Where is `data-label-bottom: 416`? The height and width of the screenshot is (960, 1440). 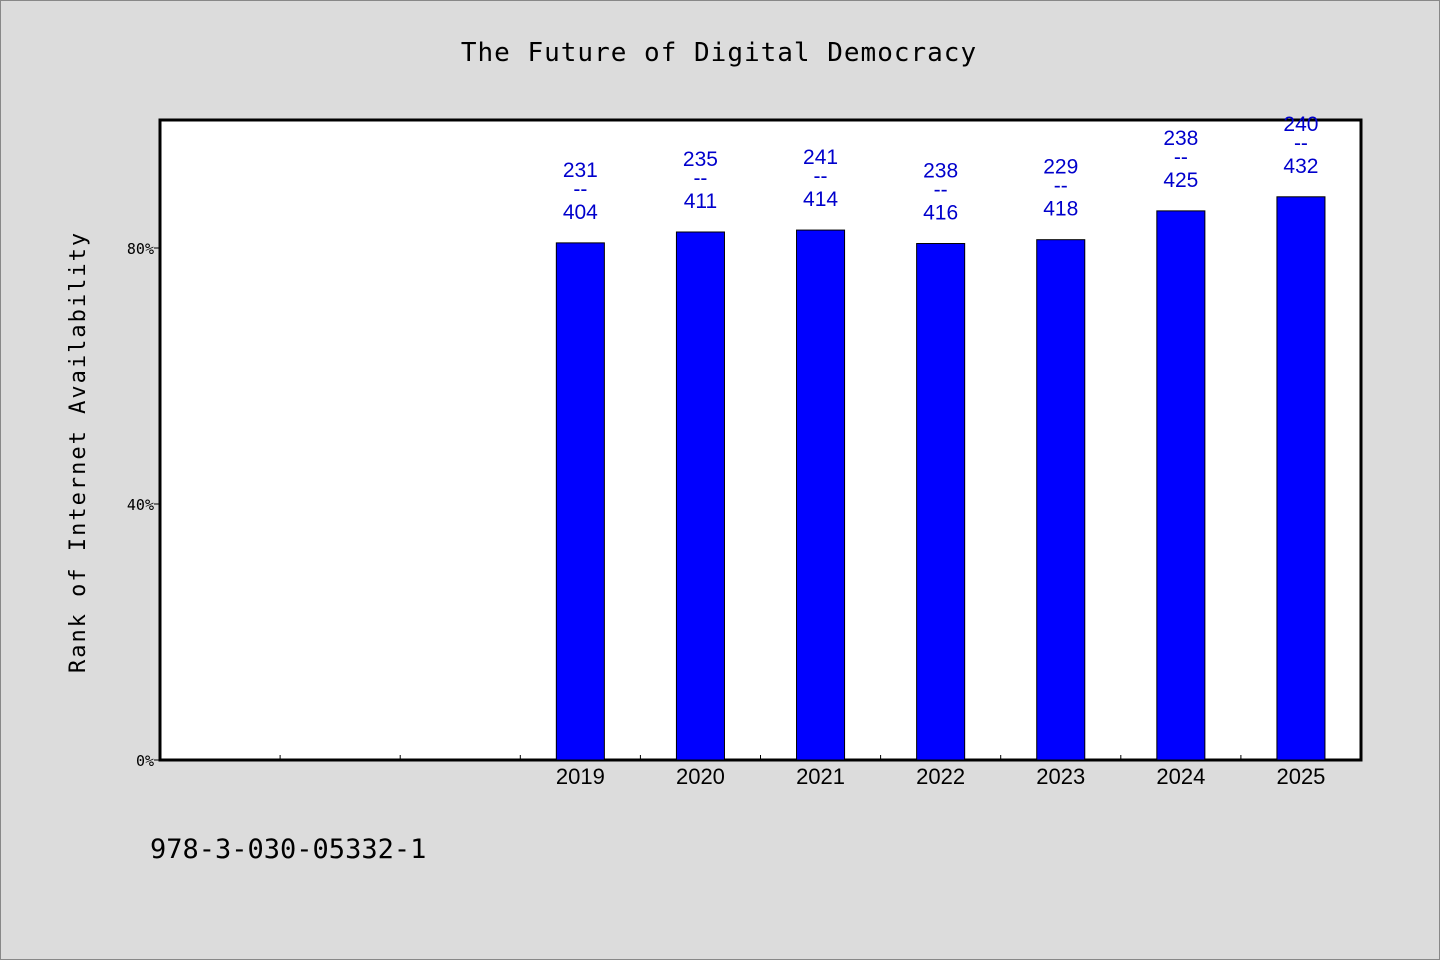 data-label-bottom: 416 is located at coordinates (940, 213).